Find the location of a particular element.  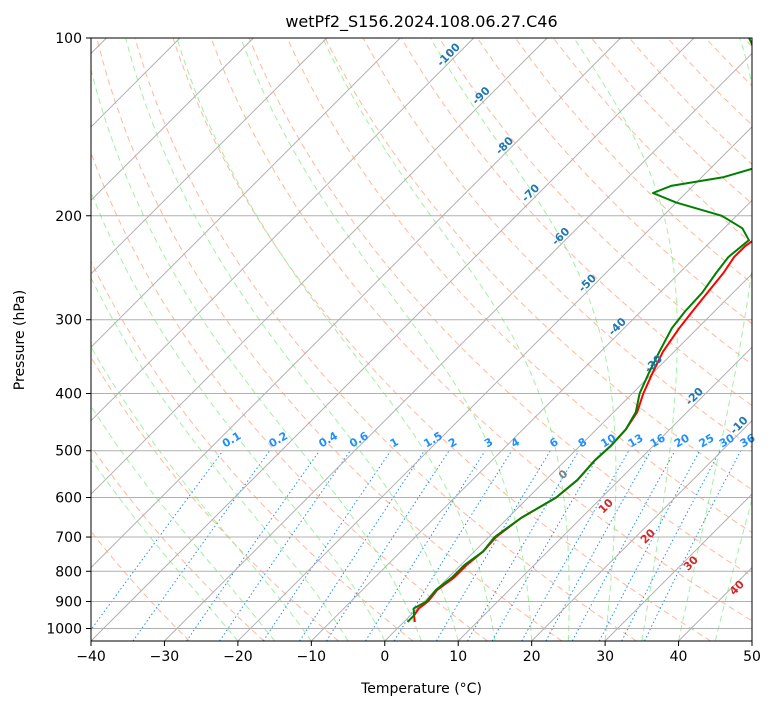

moist-adiabat-label: -80 is located at coordinates (504, 145).